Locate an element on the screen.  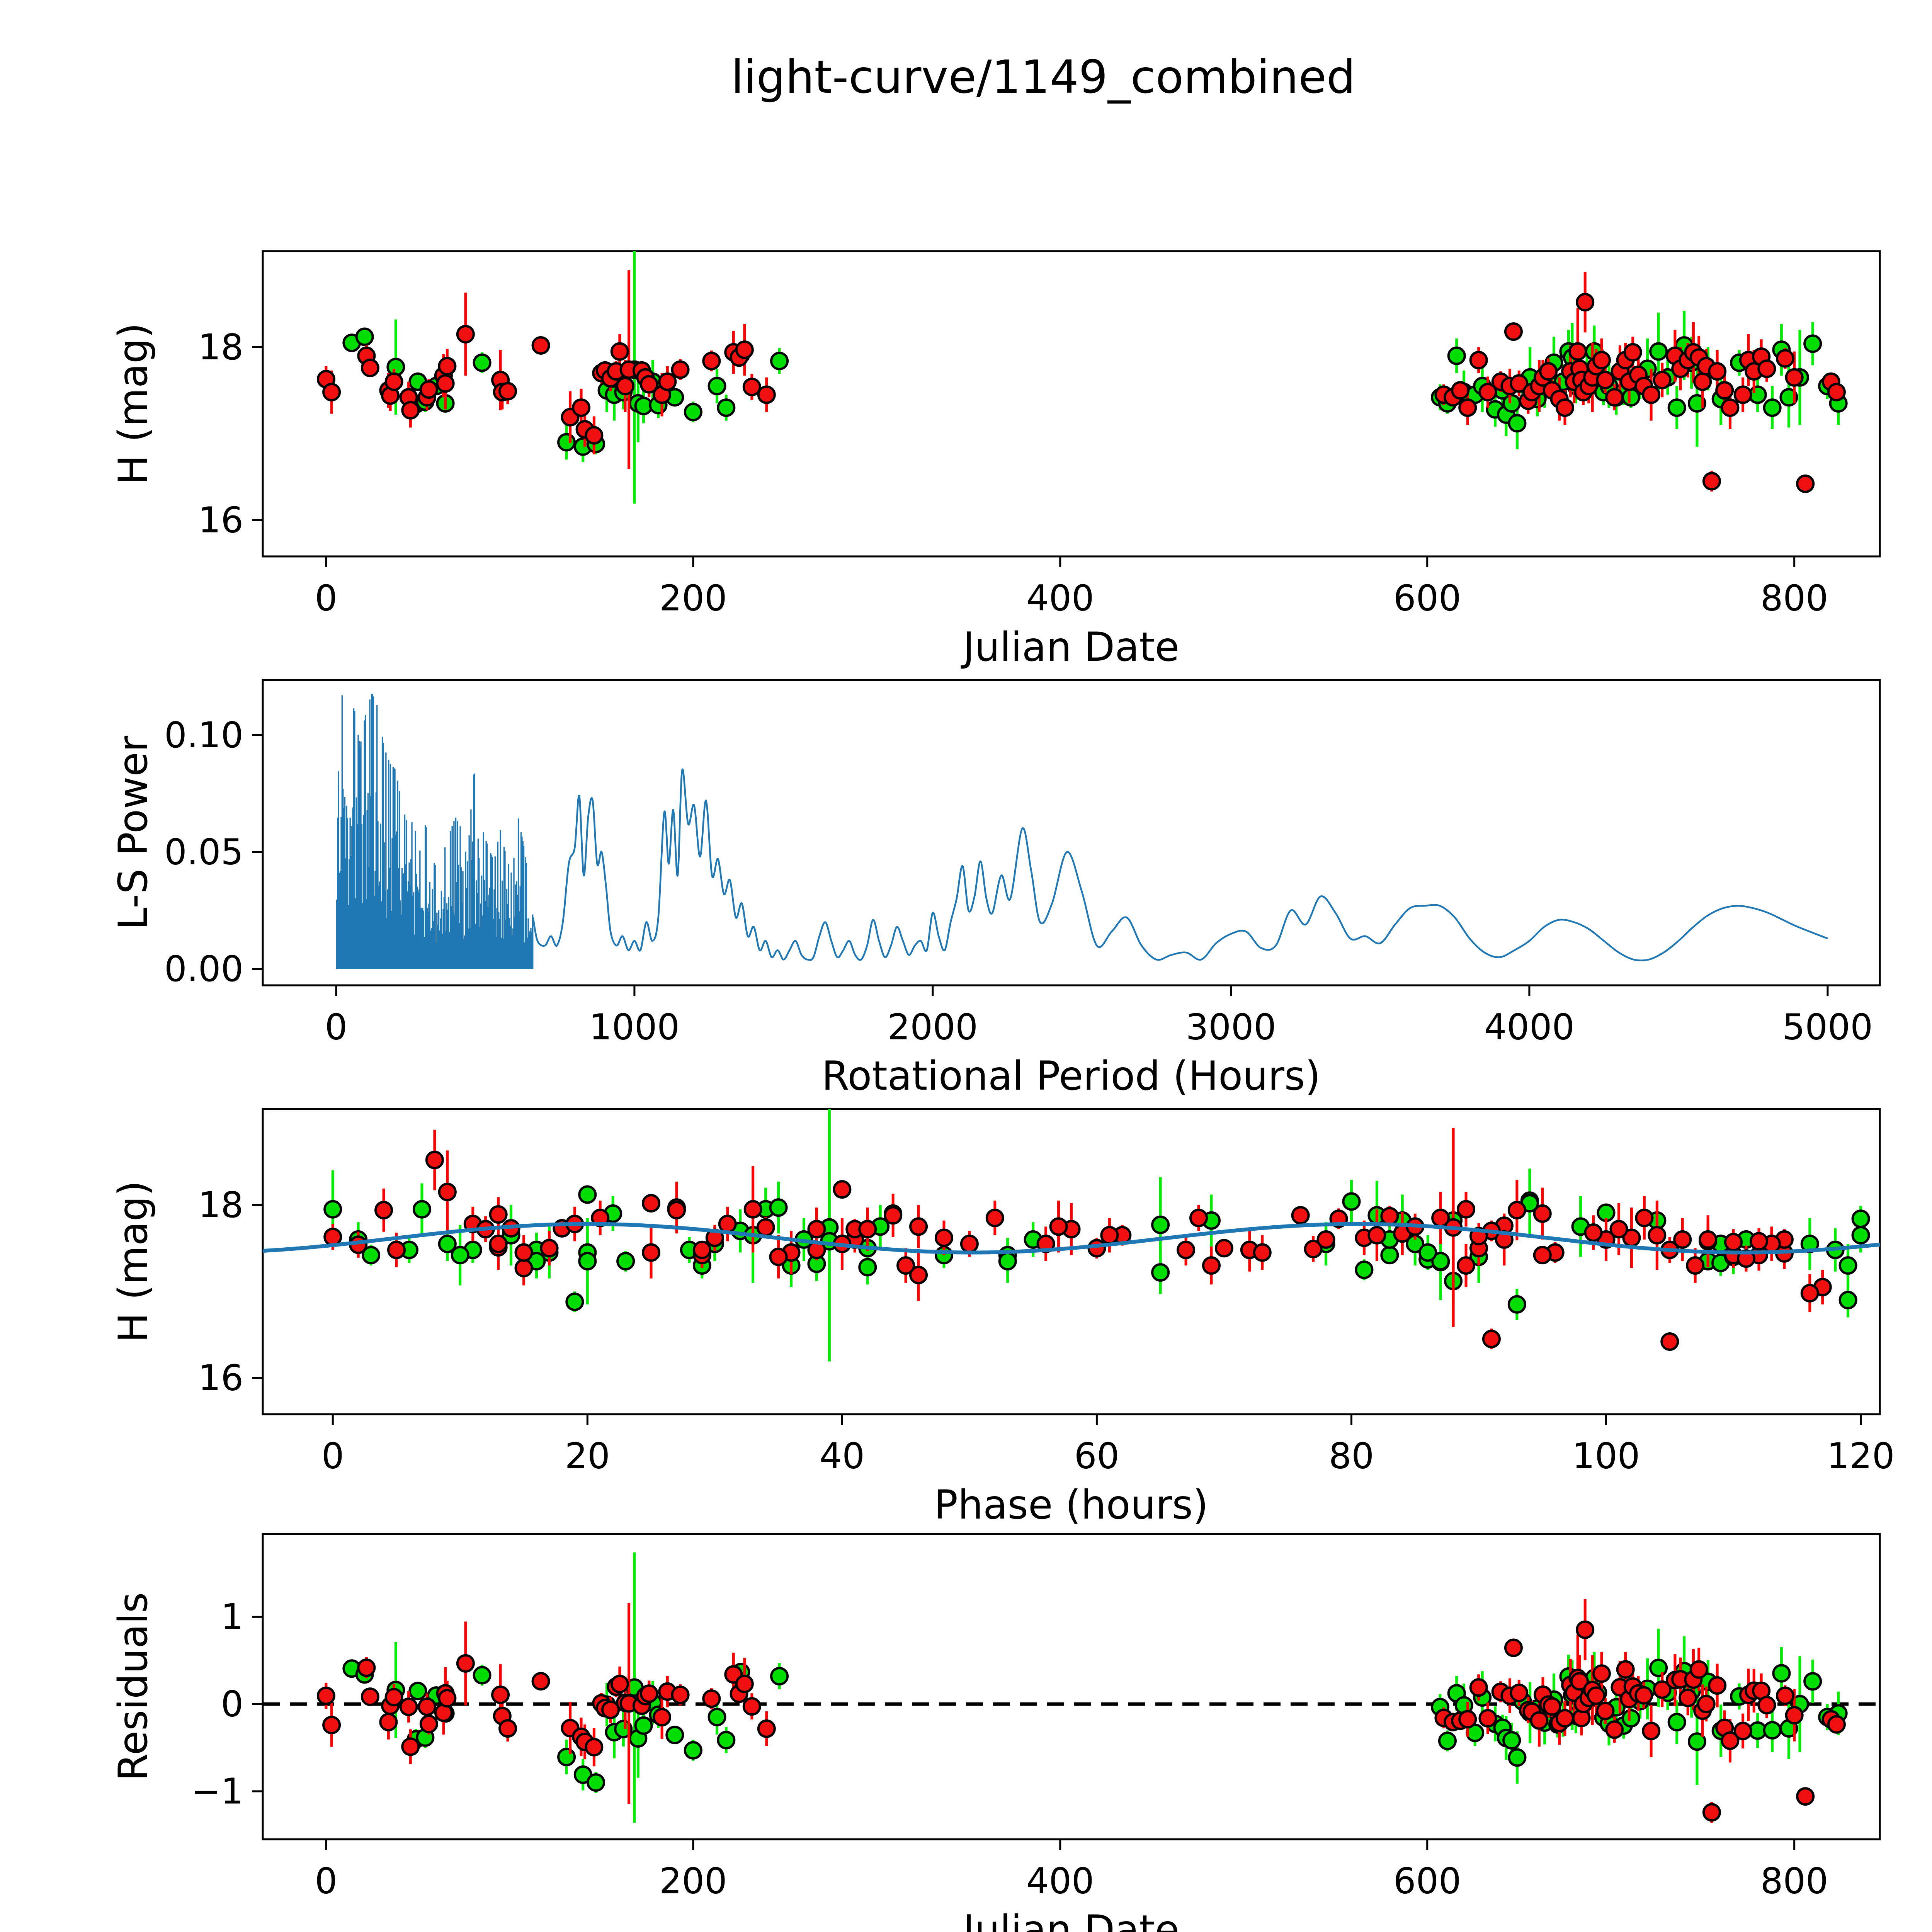
p4-xaxis-label: Julian Date is located at coordinates (1071, 1920).